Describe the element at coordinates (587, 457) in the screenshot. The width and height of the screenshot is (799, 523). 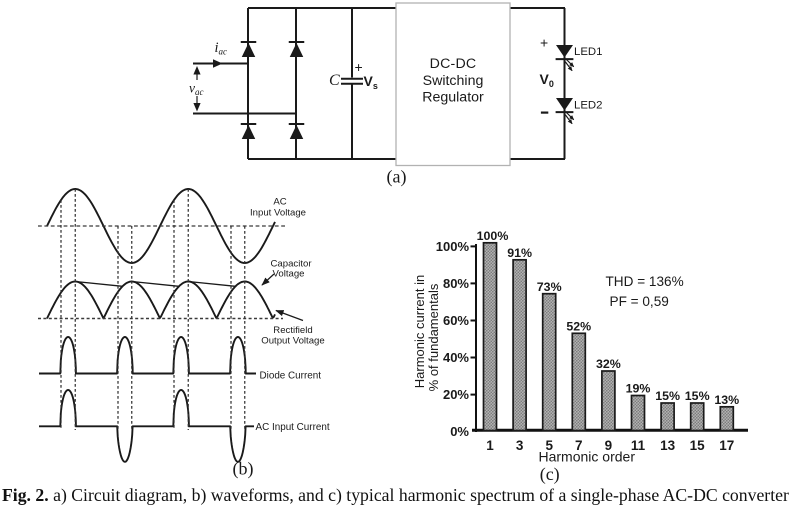
I see `svg-text: Harmonic order` at that location.